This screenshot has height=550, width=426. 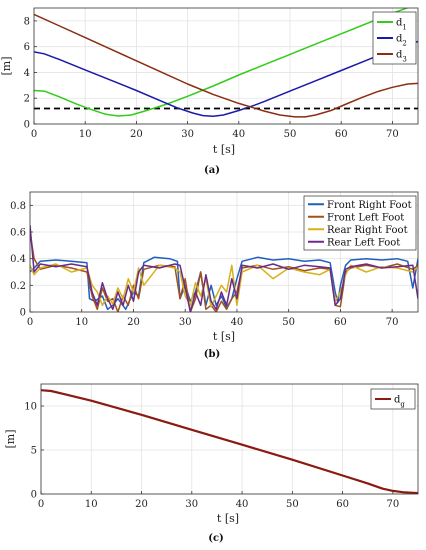 I want to click on legend-label: d3, so click(x=401, y=57).